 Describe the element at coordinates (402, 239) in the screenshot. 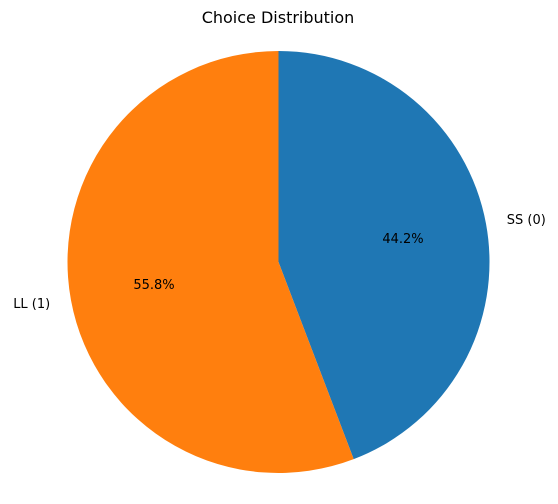

I see `percent-label-0: 44.2%` at that location.